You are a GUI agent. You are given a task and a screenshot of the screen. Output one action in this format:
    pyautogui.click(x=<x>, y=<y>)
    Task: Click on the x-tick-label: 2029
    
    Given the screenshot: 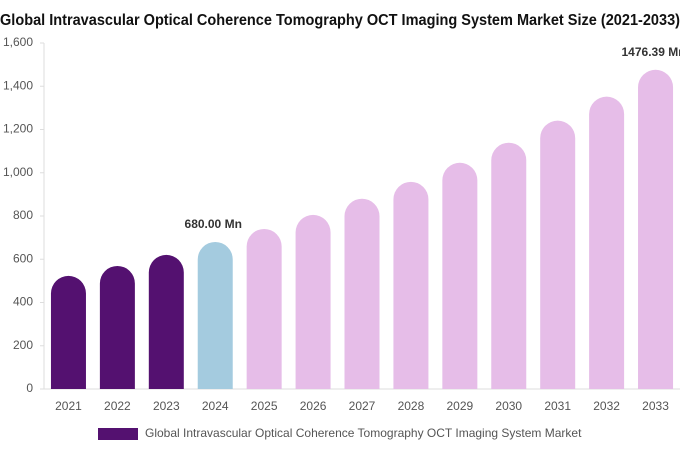 What is the action you would take?
    pyautogui.click(x=459, y=406)
    